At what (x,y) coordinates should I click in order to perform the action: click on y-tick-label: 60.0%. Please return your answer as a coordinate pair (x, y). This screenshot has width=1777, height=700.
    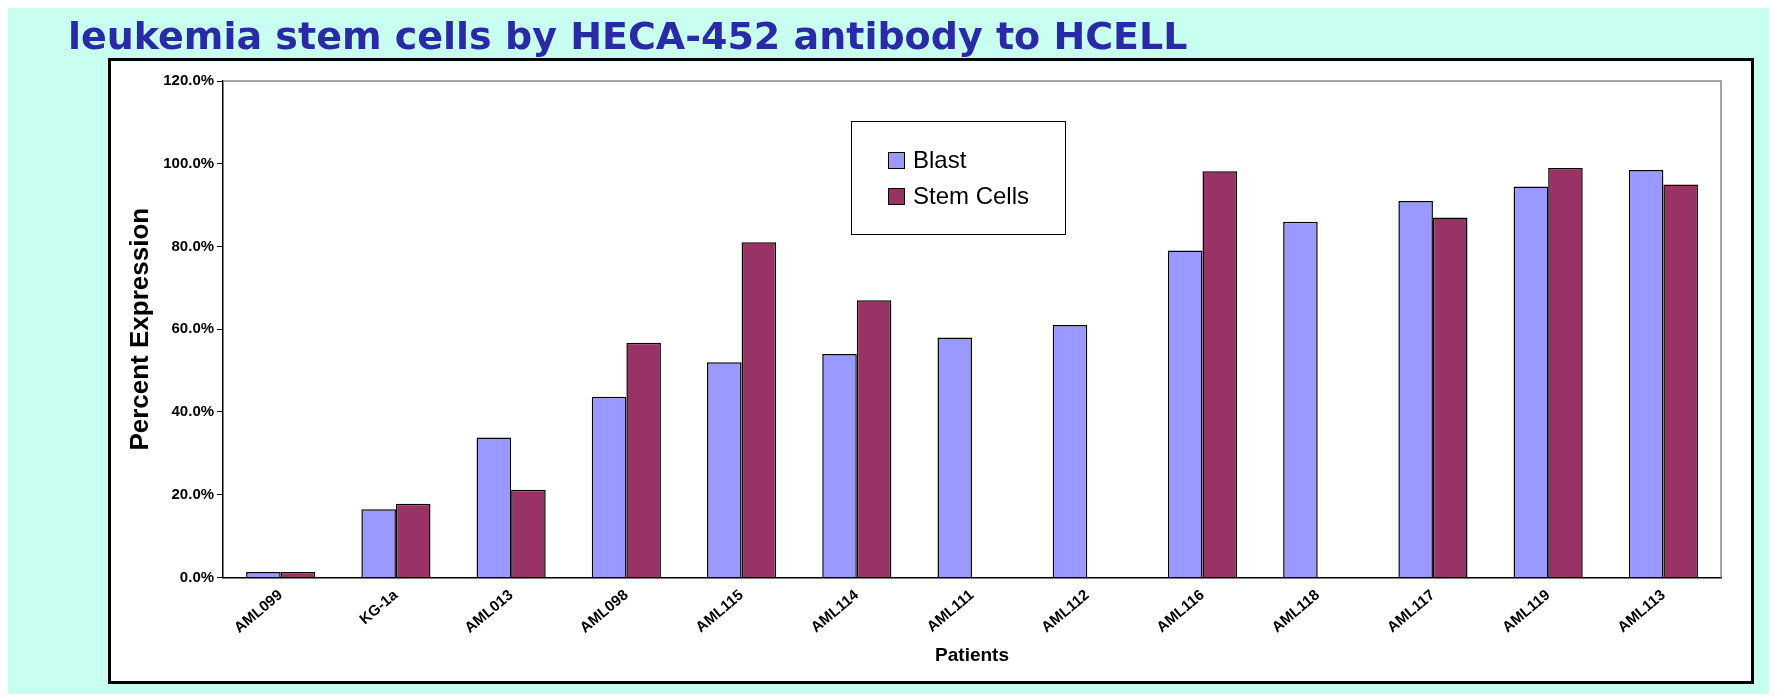
    Looking at the image, I should click on (193, 328).